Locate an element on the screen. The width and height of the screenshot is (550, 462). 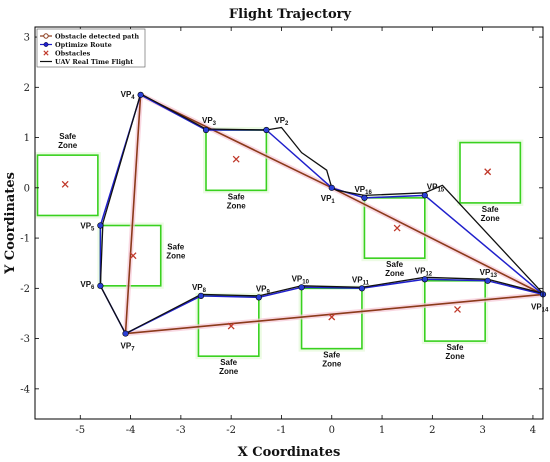
waypoint-label-index: 14 is located at coordinates (545, 310).